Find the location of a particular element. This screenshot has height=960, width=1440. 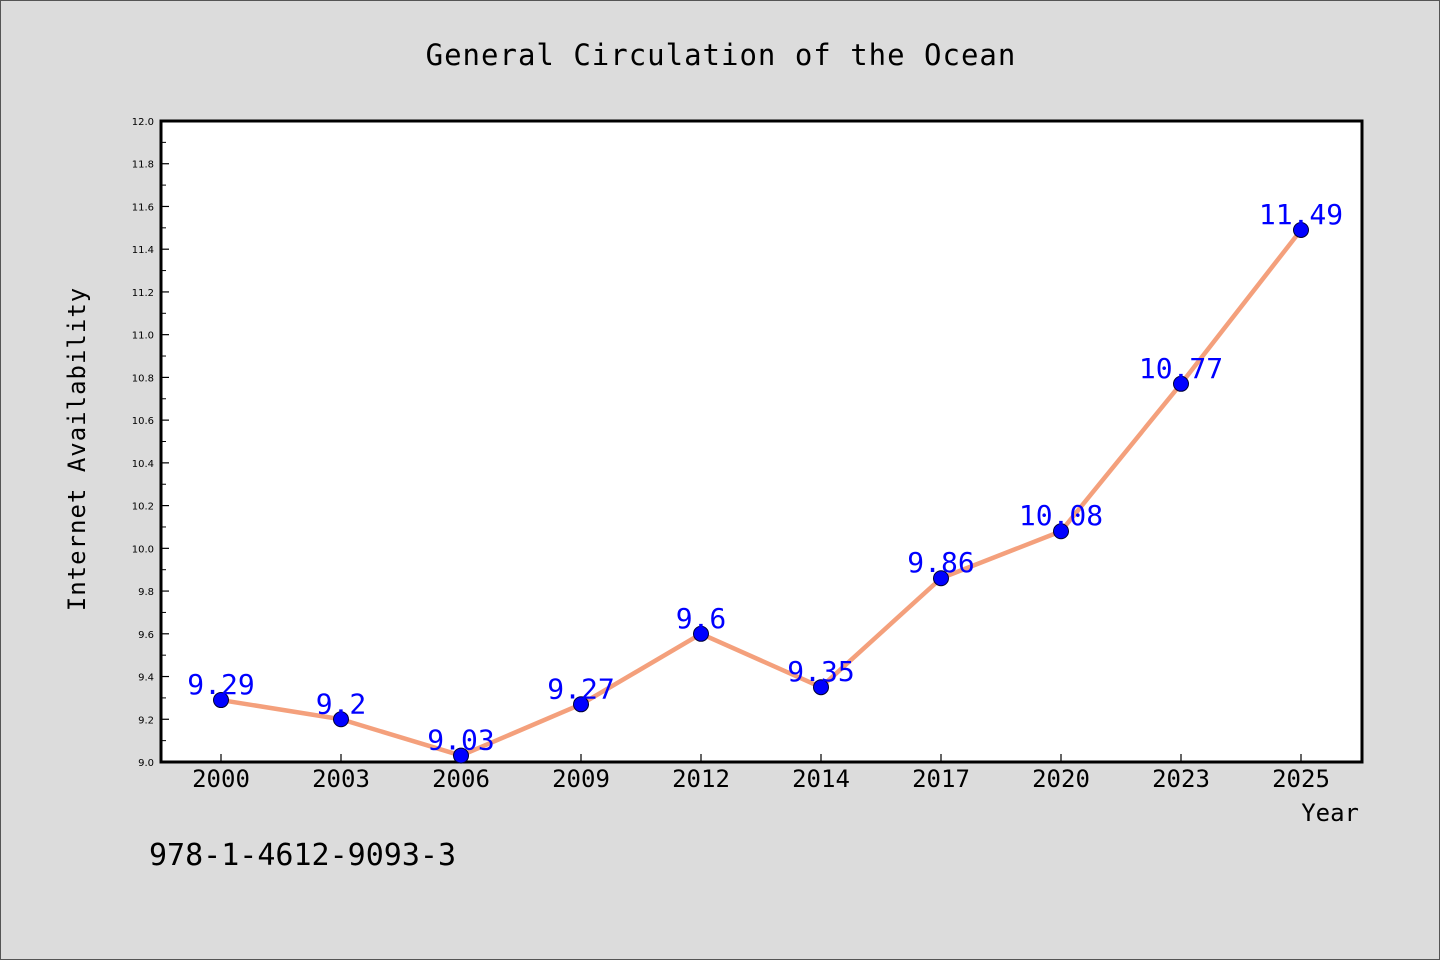

y-tick-label: 11.8 is located at coordinates (143, 165).